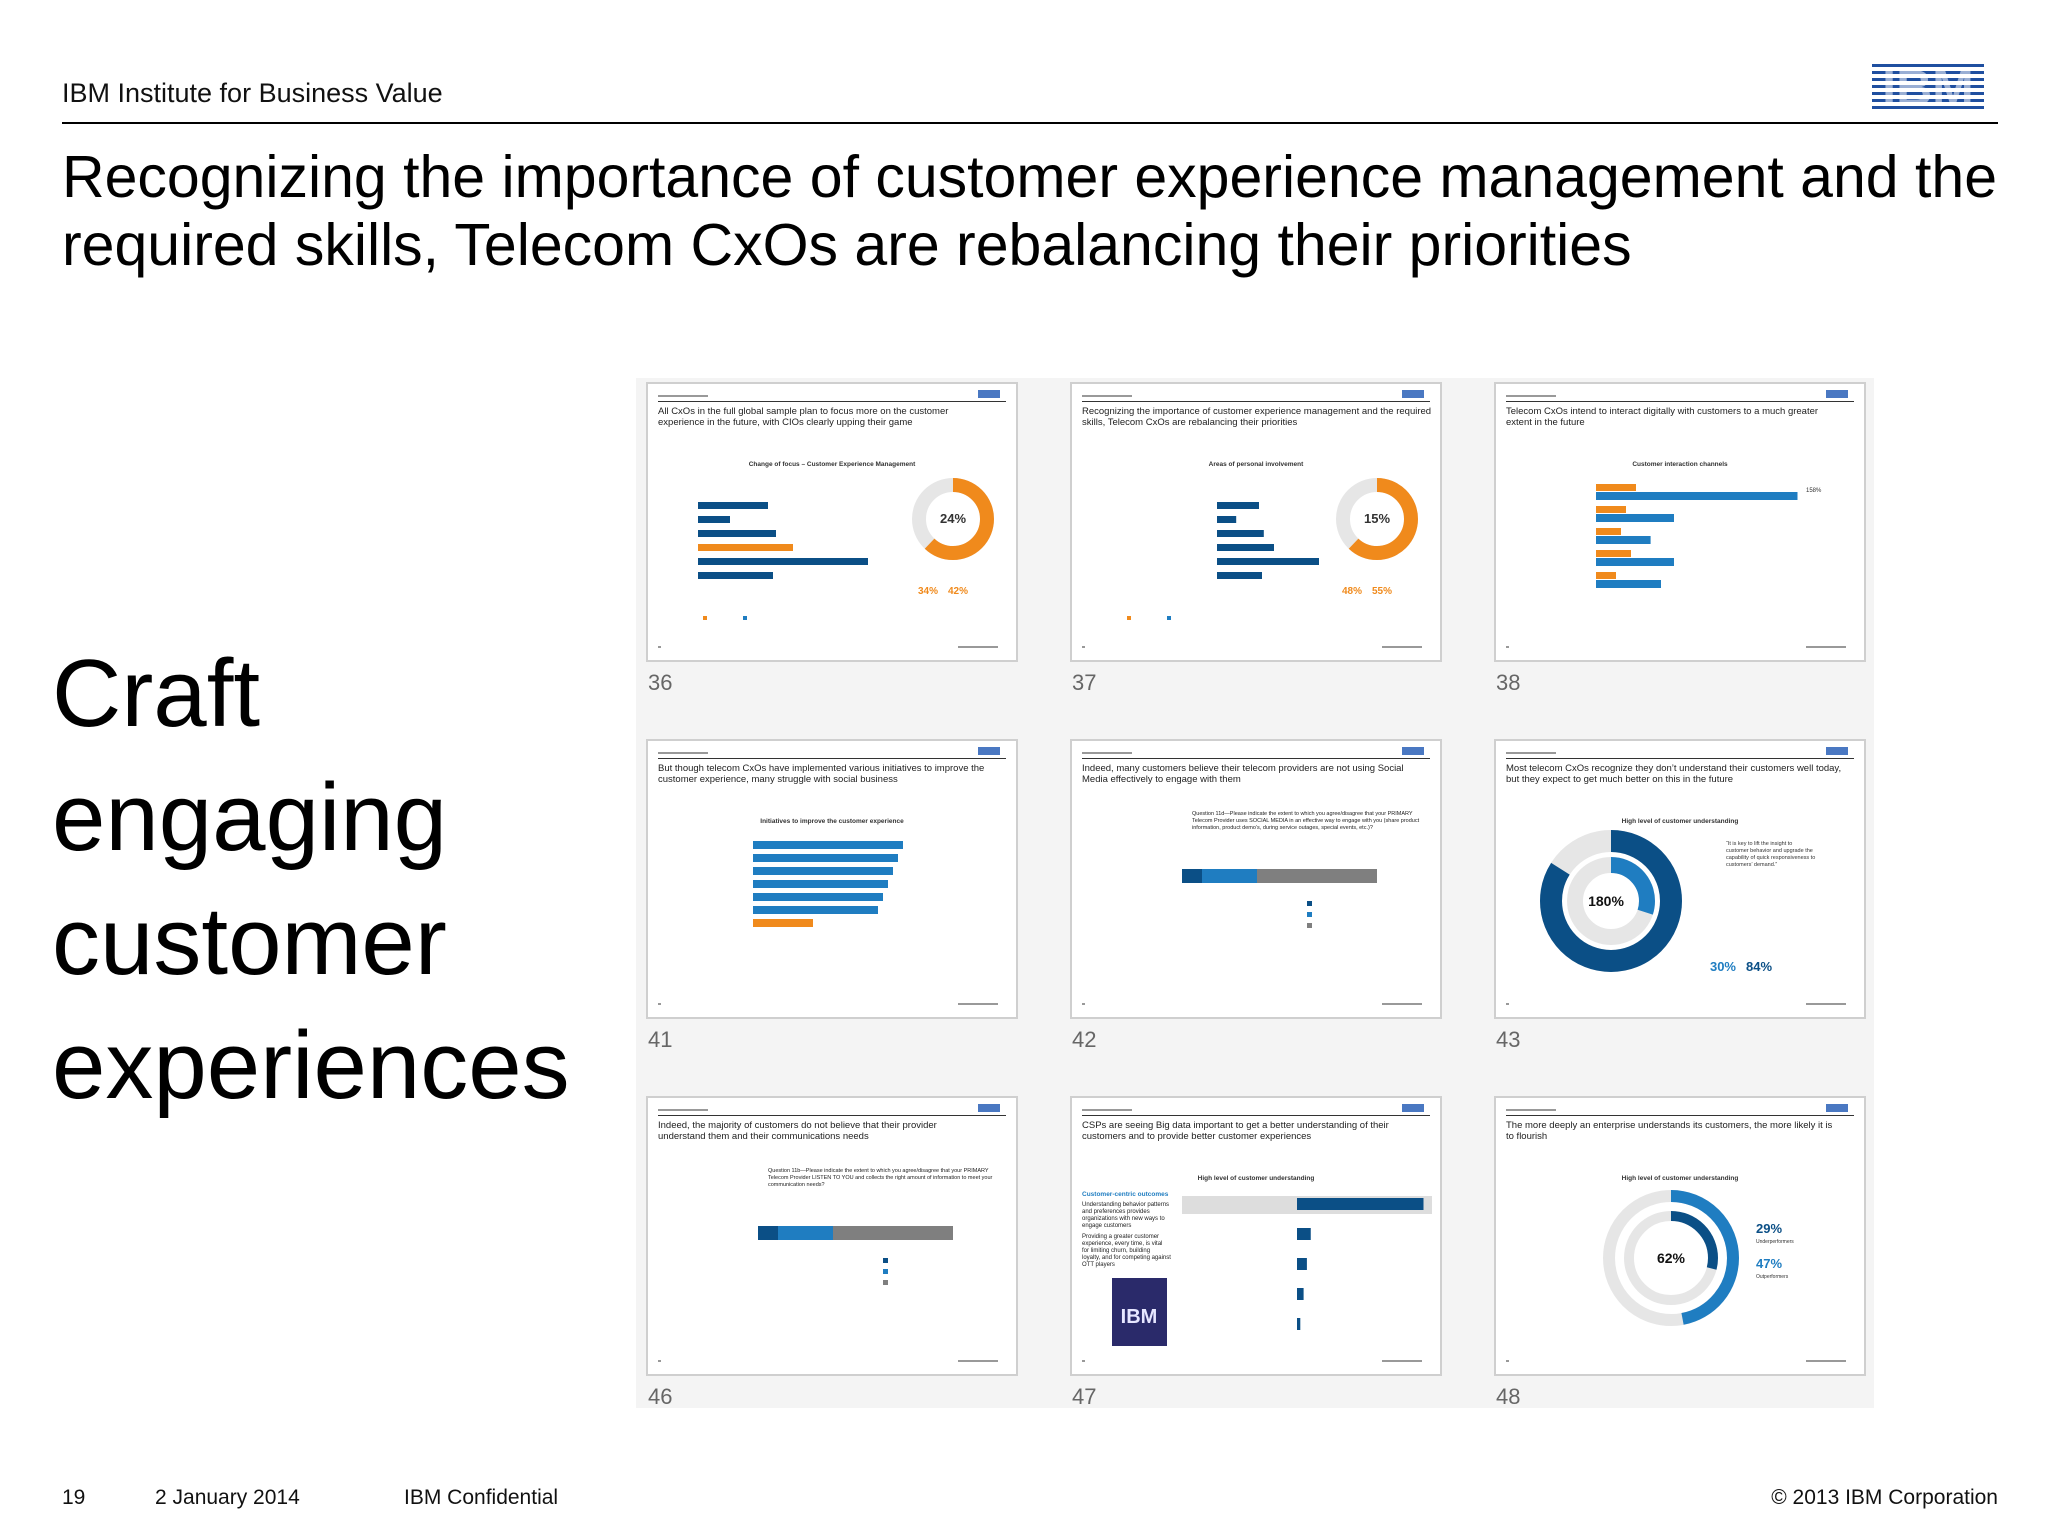 The height and width of the screenshot is (1536, 2048). What do you see at coordinates (953, 518) in the screenshot?
I see `thumb-donut-value: 24%` at bounding box center [953, 518].